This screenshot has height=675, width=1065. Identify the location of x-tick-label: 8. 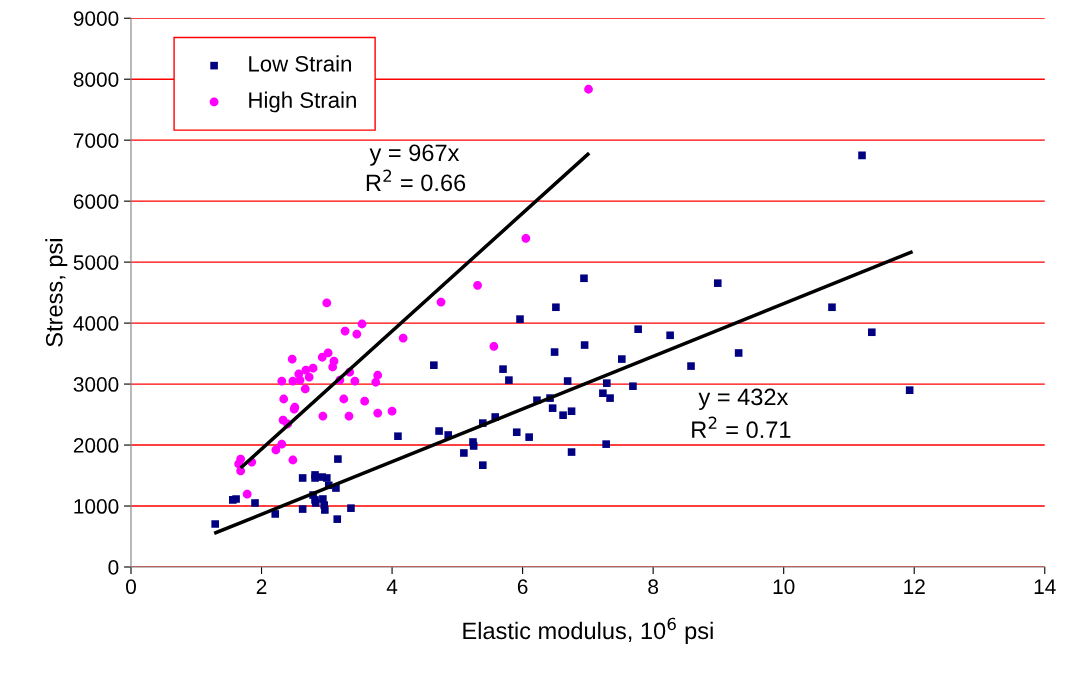
(653, 587).